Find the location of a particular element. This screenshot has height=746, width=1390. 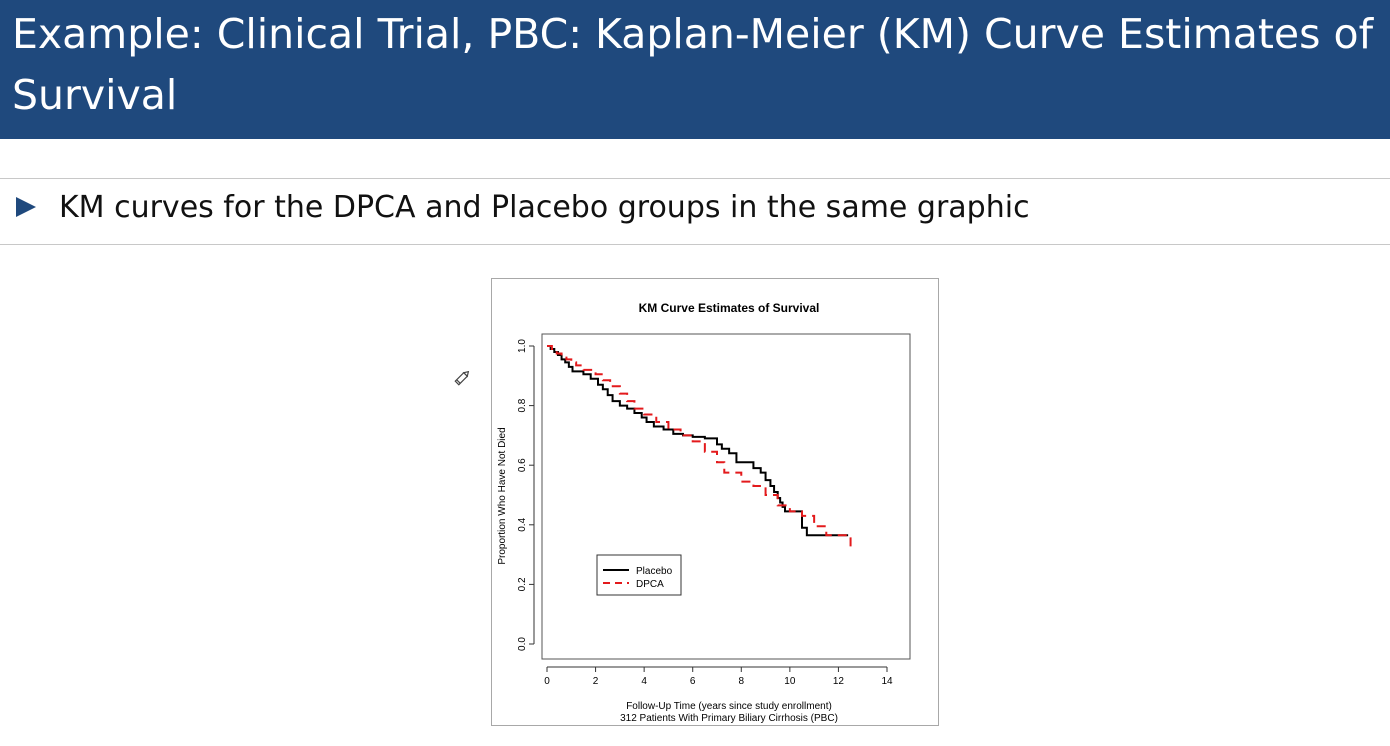

y-axis-label: Proportion Who Have Not Died is located at coordinates (502, 495).